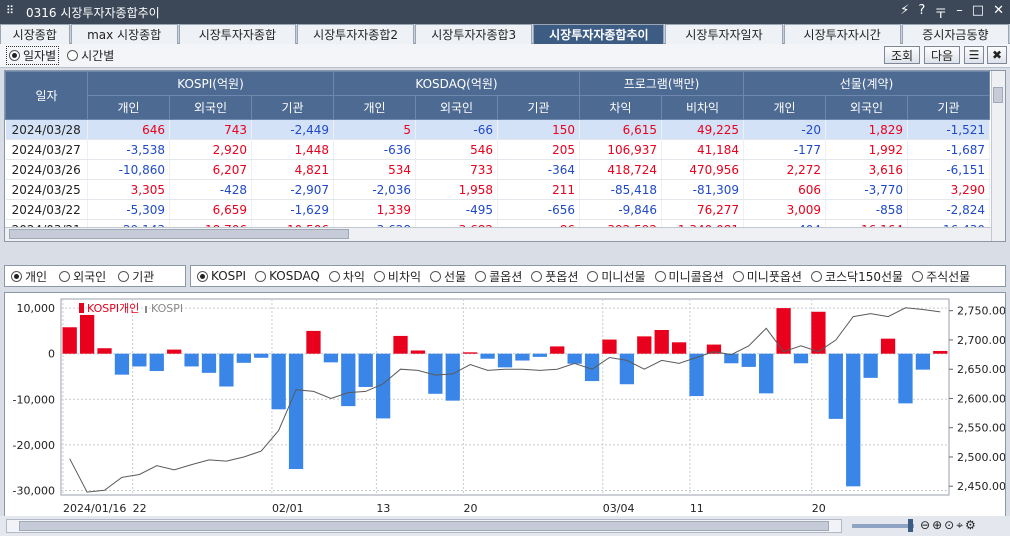 This screenshot has height=536, width=1010. I want to click on query-button: 조회, so click(902, 55).